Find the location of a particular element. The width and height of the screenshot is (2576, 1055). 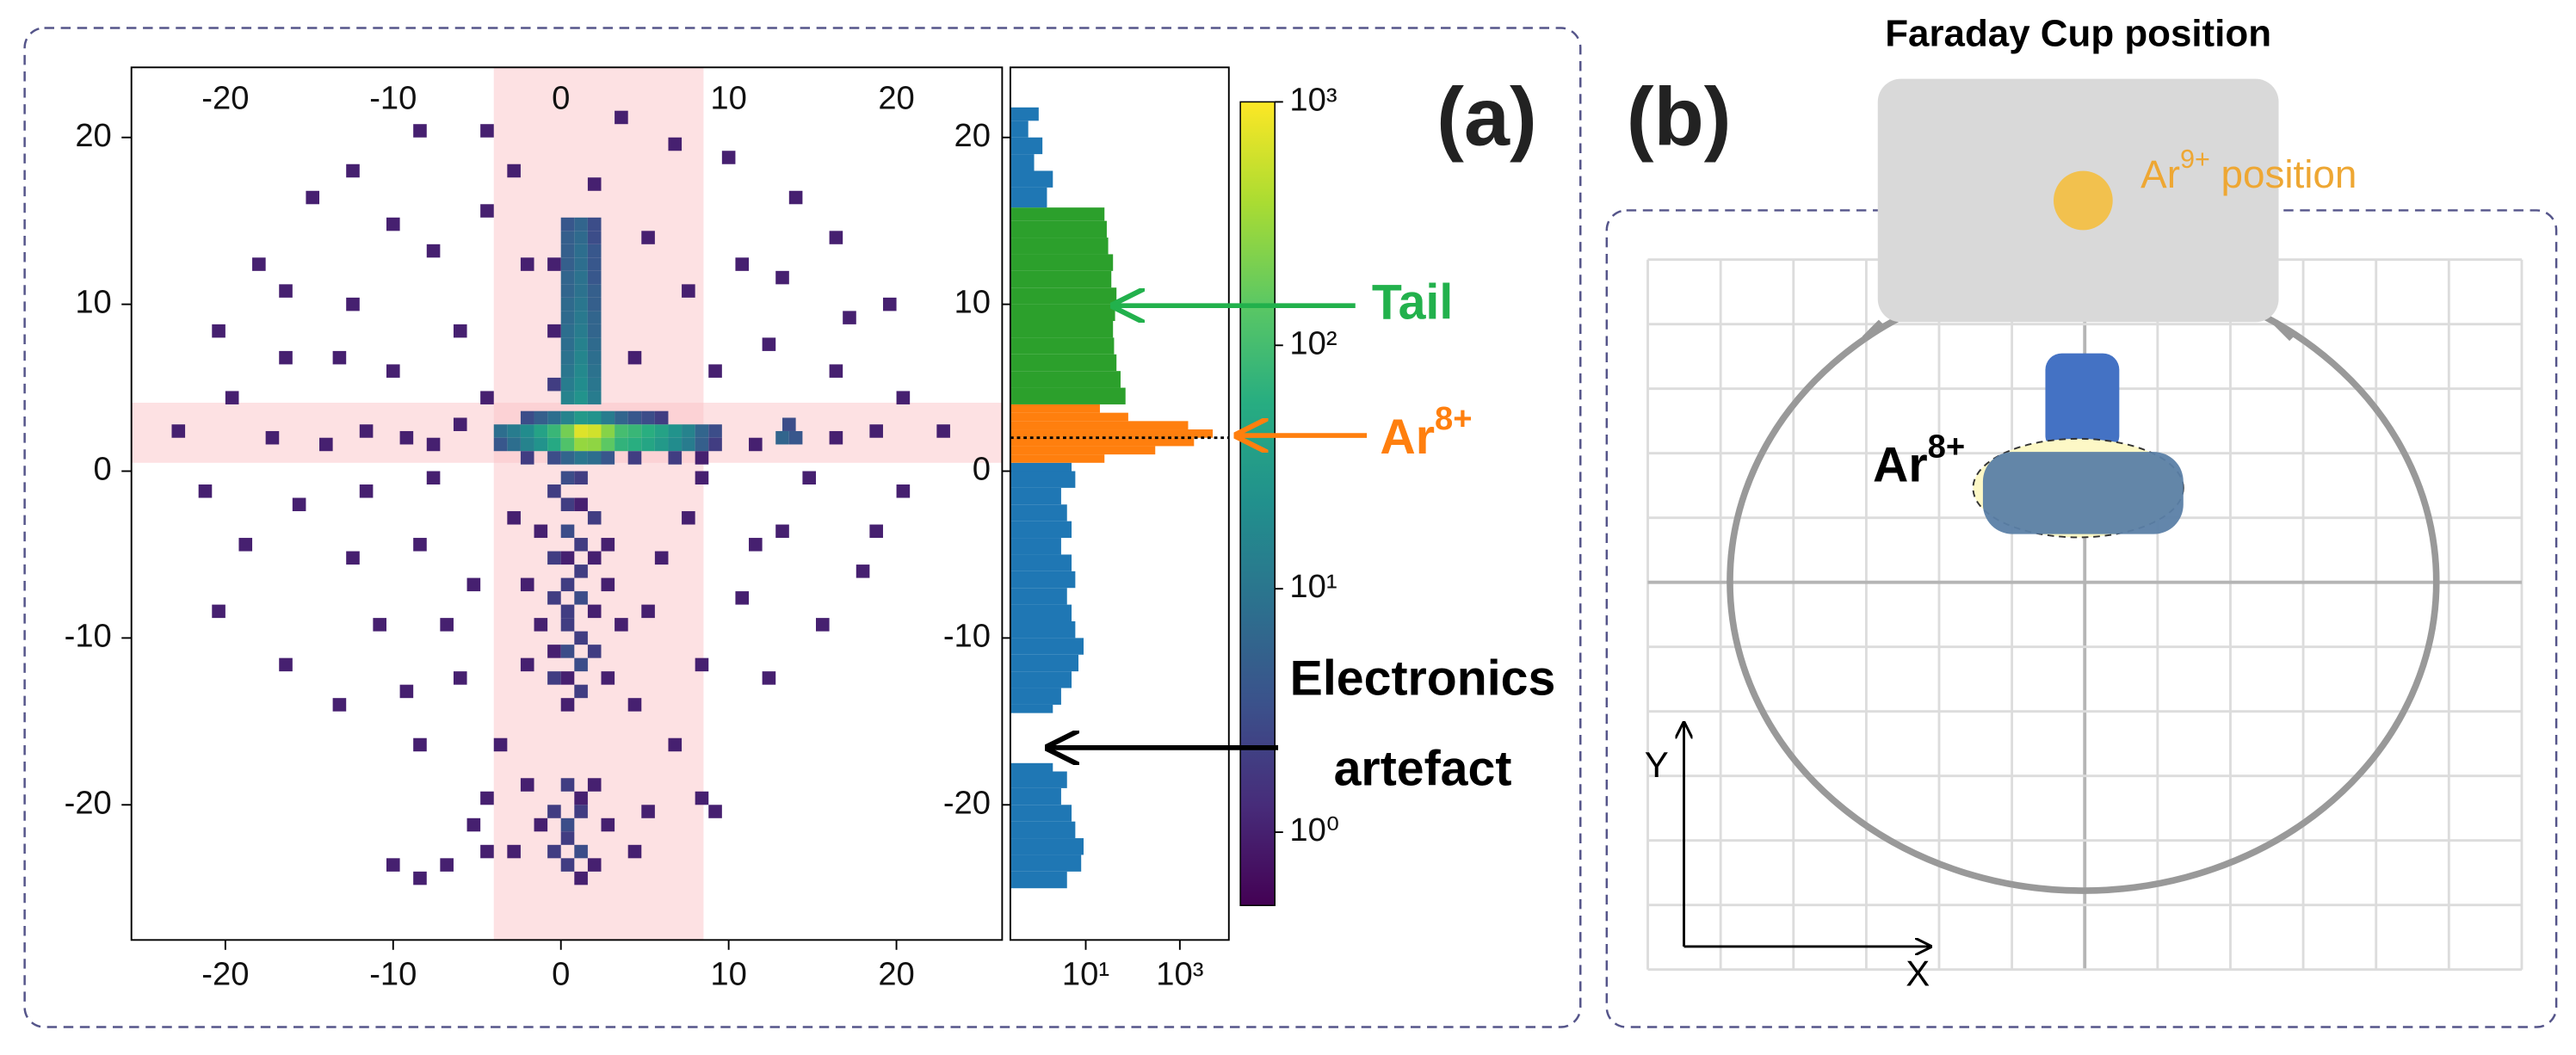

y-tick-label: 10 is located at coordinates (972, 302).